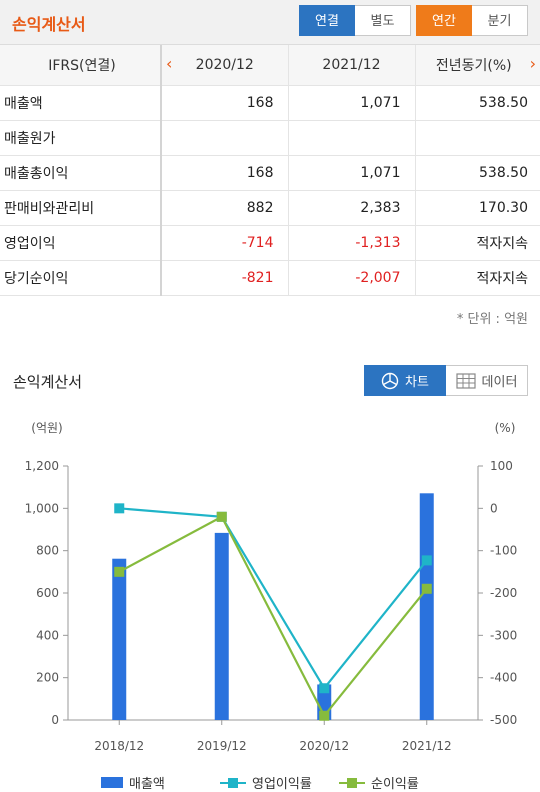  Describe the element at coordinates (47, 551) in the screenshot. I see `left-tick-label: 800` at that location.